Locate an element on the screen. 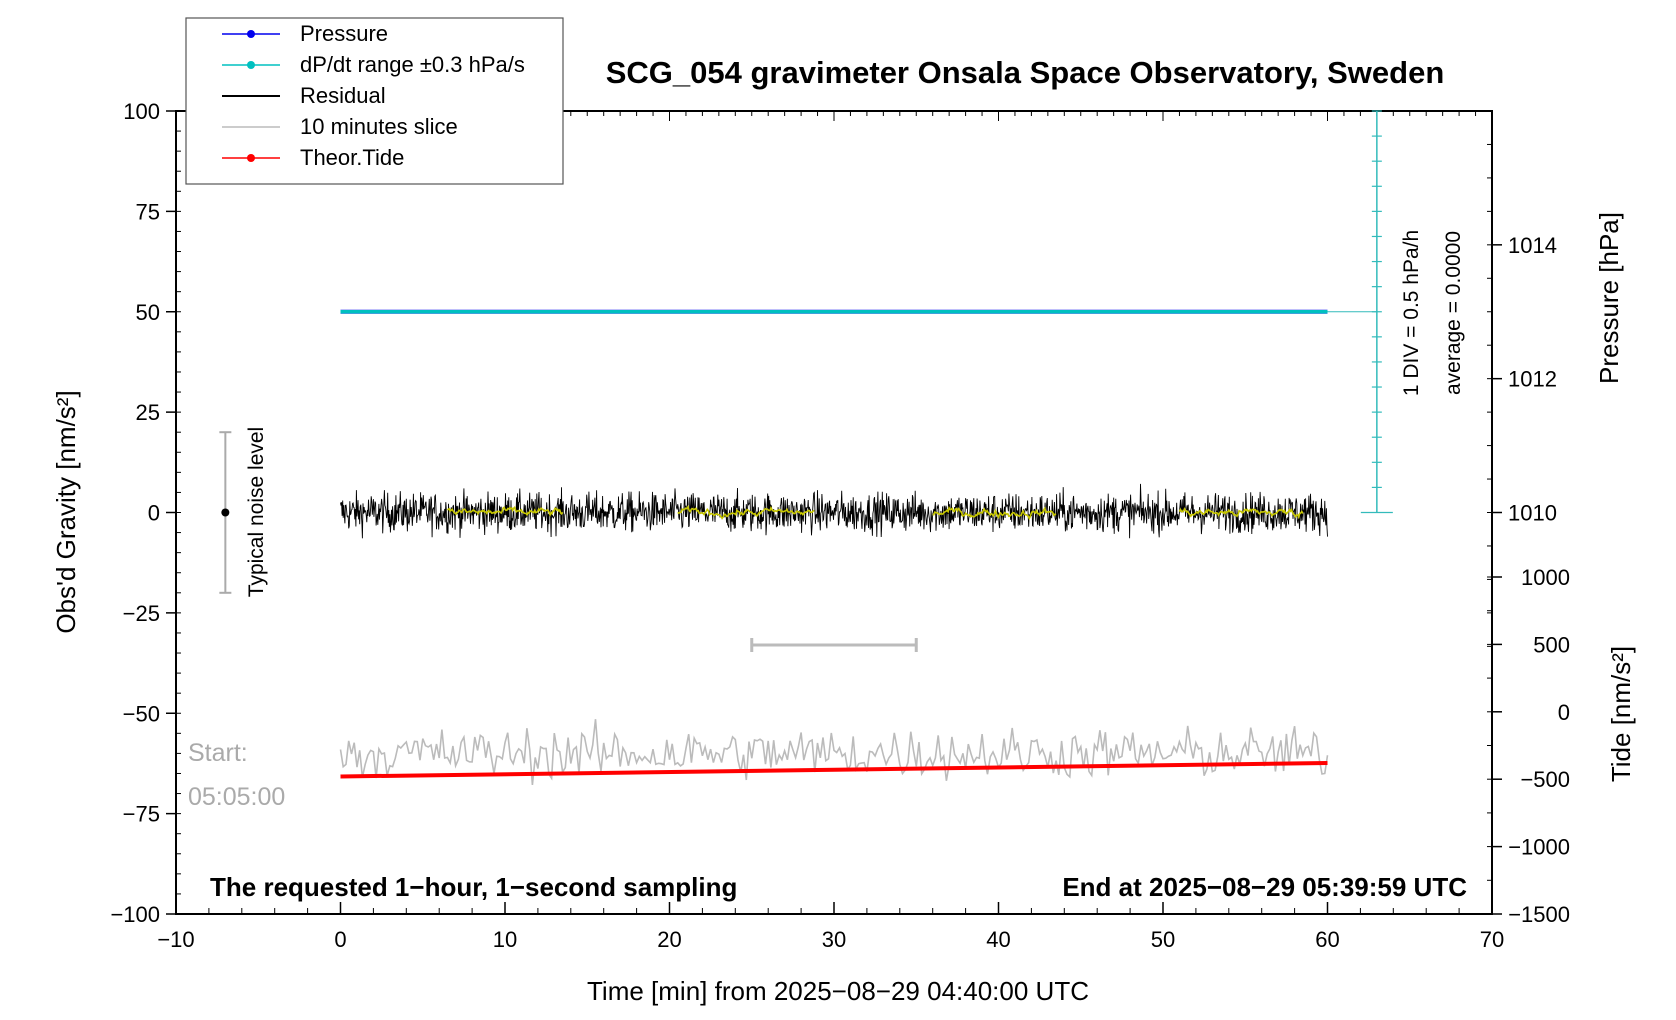  x-tick-label: 0 is located at coordinates (340, 939).